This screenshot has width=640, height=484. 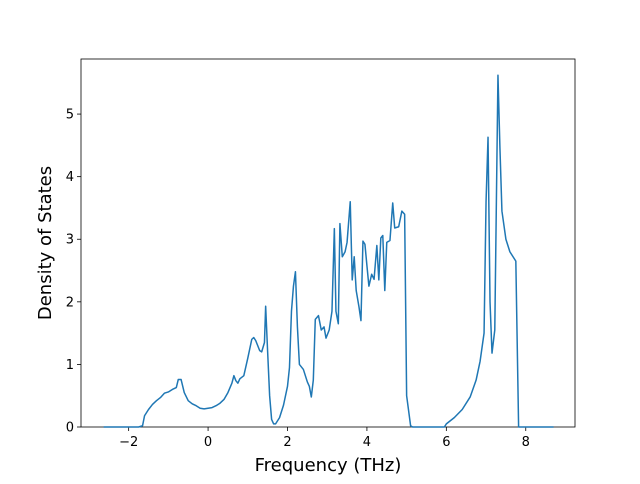 I want to click on y-tick-label: 1, so click(x=70, y=365).